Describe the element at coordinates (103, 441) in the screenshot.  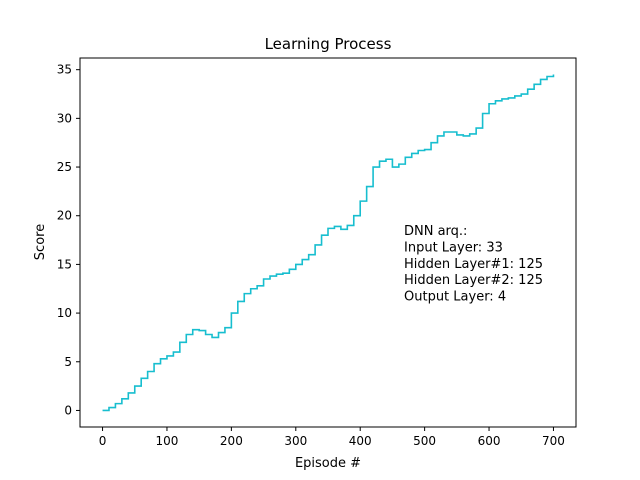
I see `x-tick-label: 0` at that location.